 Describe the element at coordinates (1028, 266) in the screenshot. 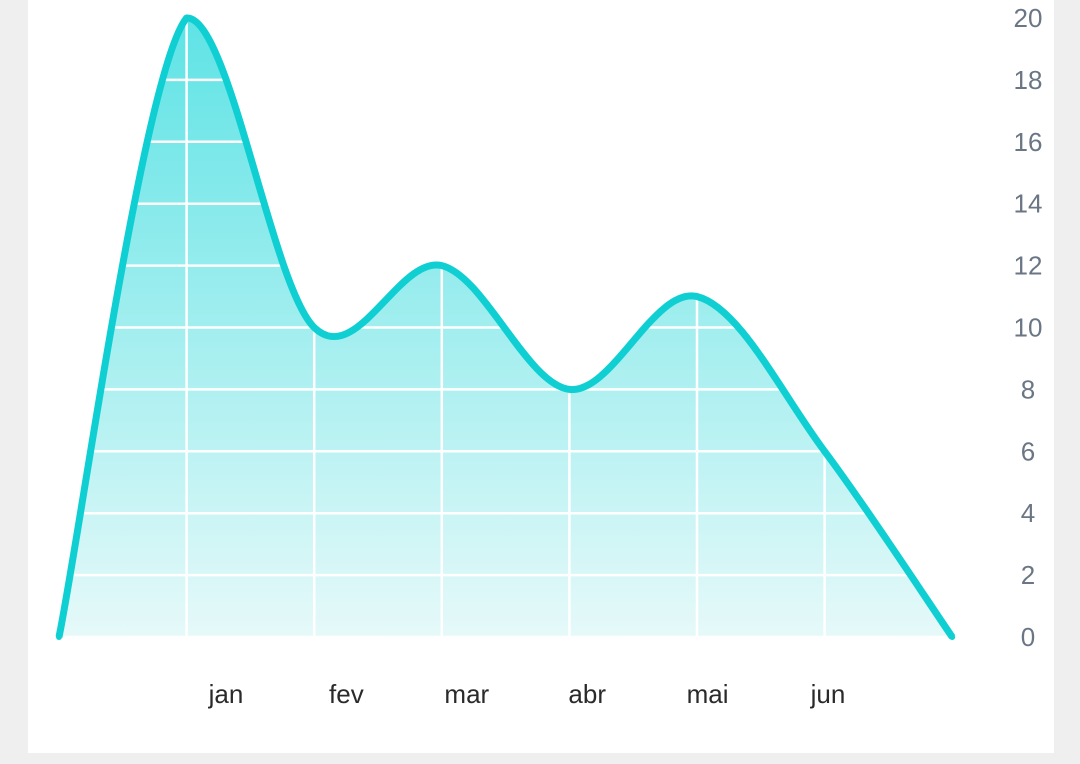

I see `y-tick-label: 12` at that location.